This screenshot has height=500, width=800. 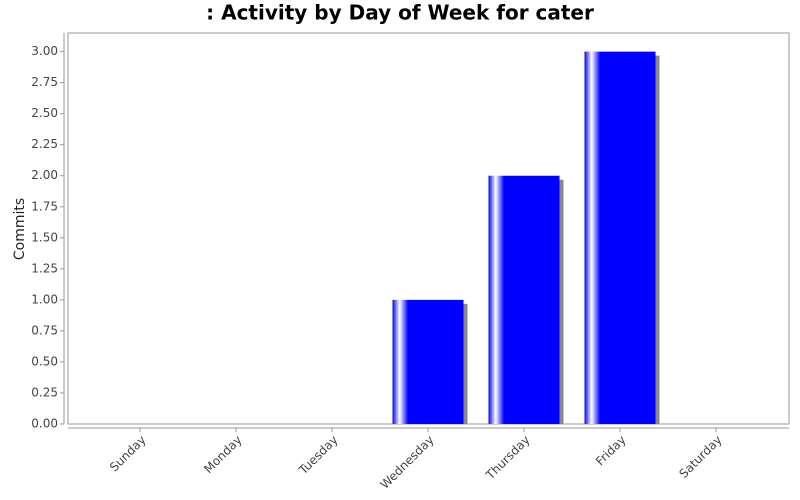 I want to click on y-tick-label: 1.75, so click(x=44, y=206).